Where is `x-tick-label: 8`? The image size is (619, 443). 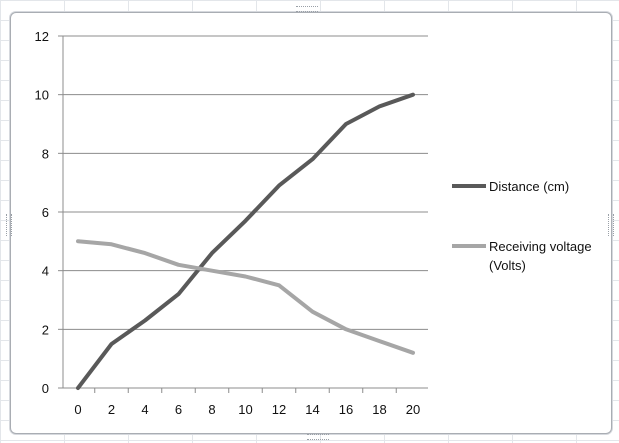 x-tick-label: 8 is located at coordinates (211, 409).